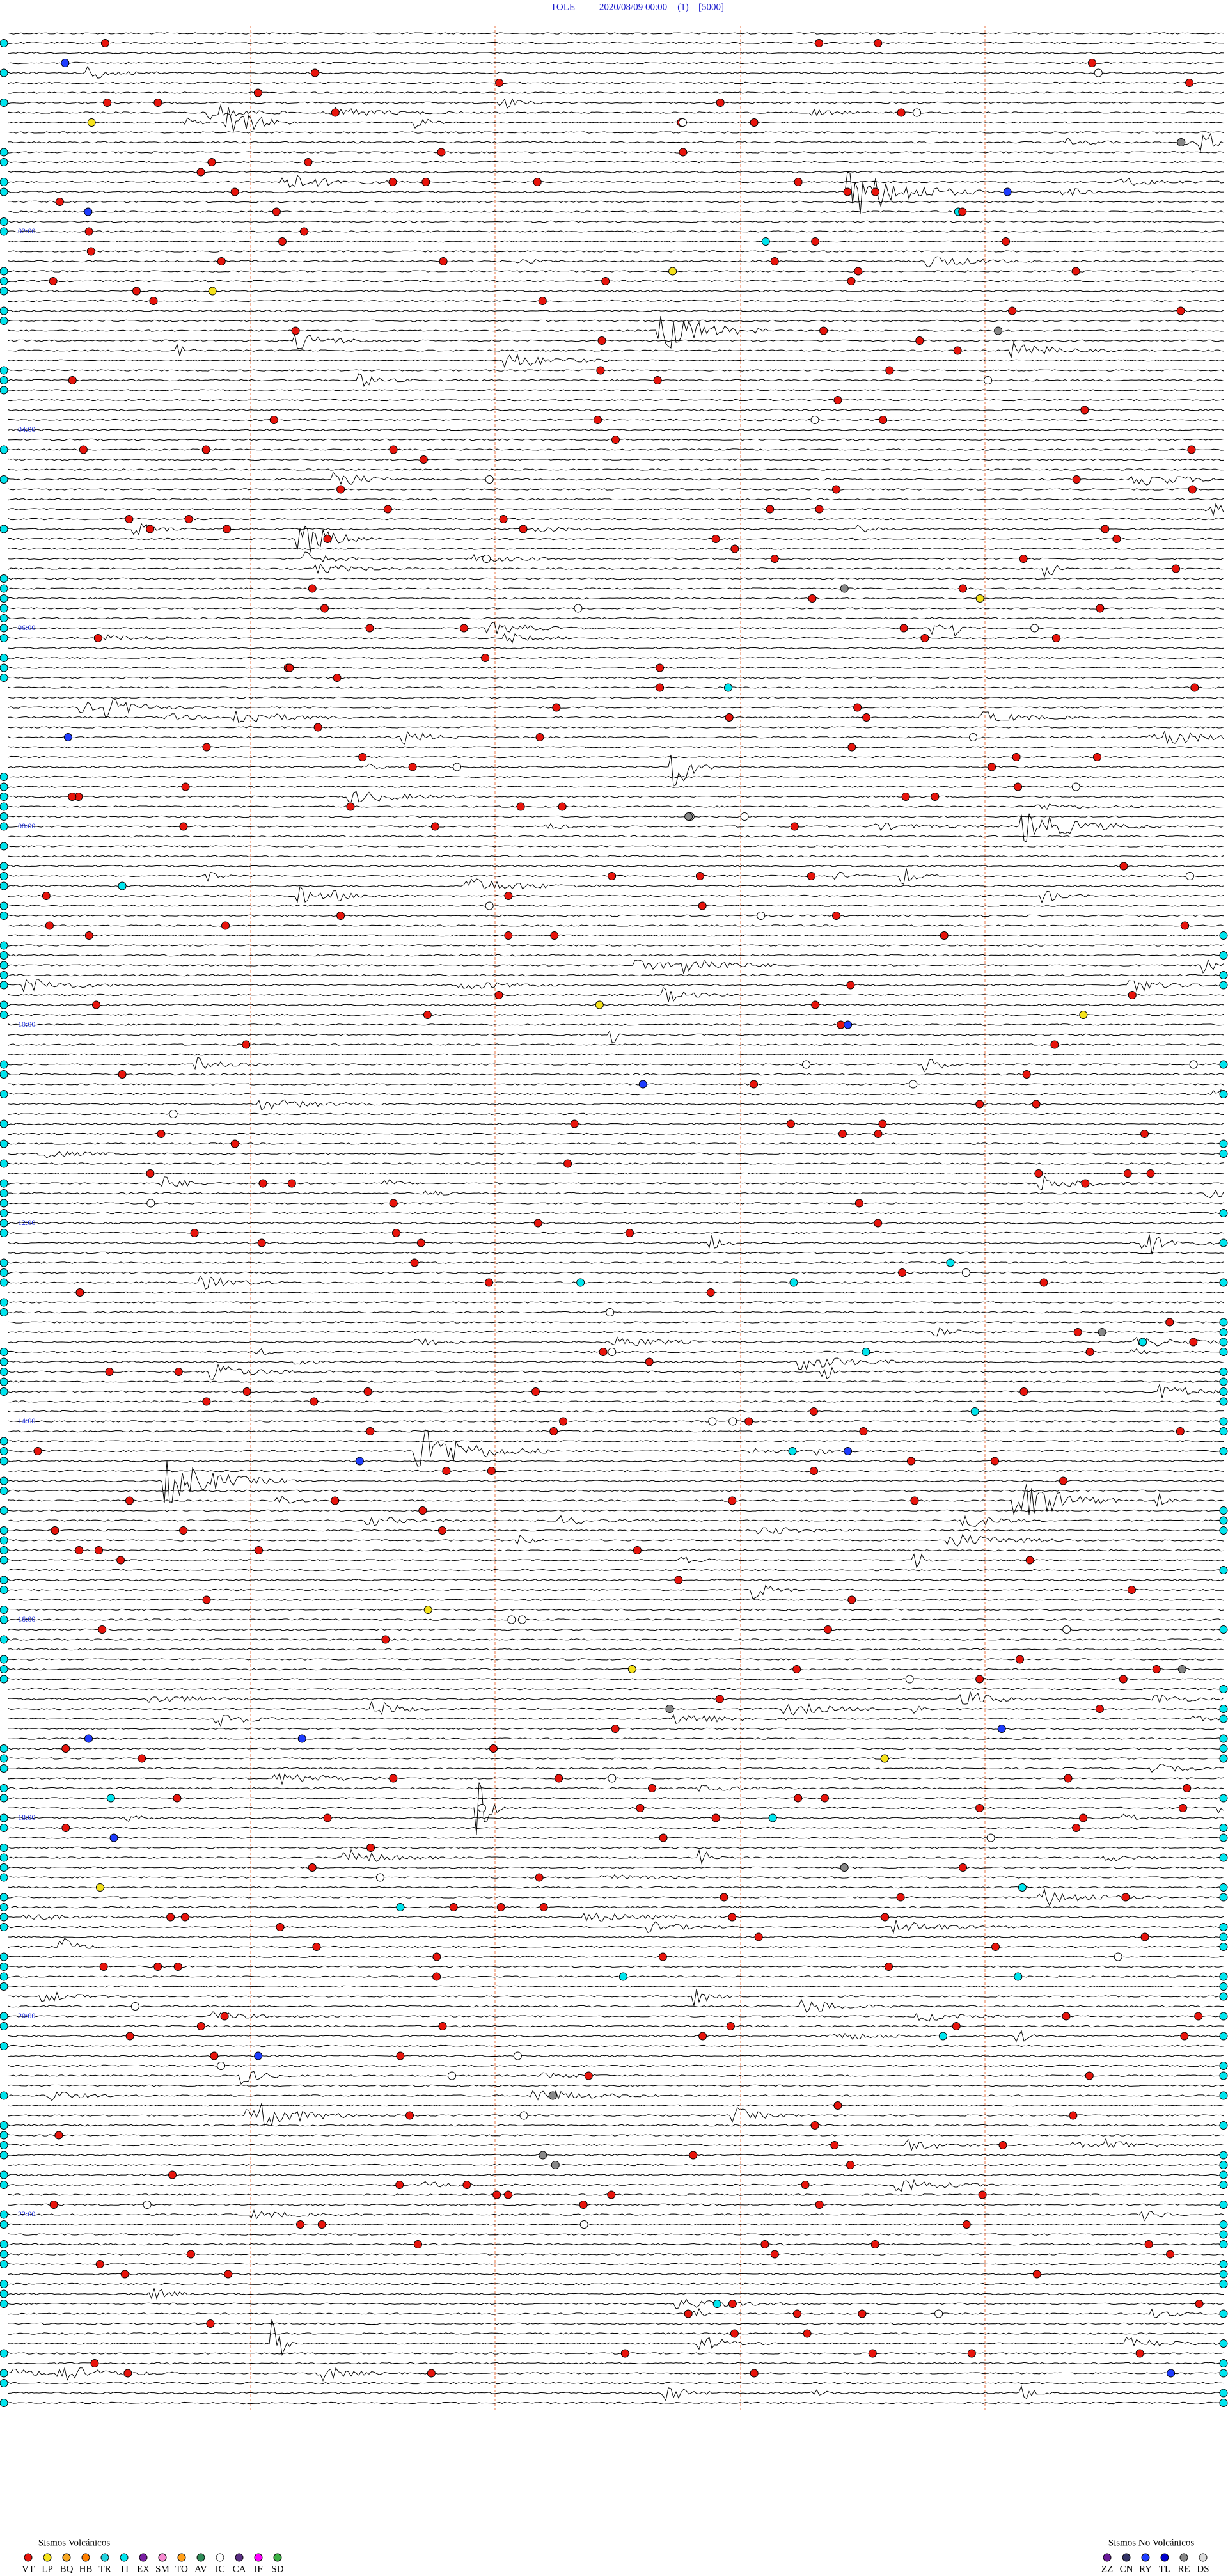 The height and width of the screenshot is (2576, 1228). I want to click on legend-code: IF, so click(258, 2569).